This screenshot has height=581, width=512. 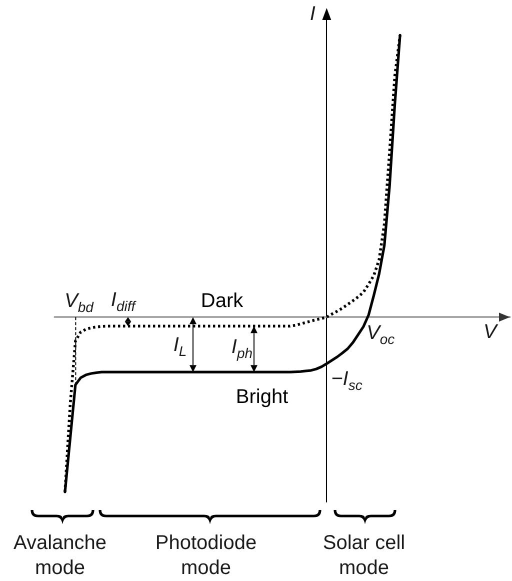 I want to click on annotation: −I$_{sc}$, so click(x=346, y=380).